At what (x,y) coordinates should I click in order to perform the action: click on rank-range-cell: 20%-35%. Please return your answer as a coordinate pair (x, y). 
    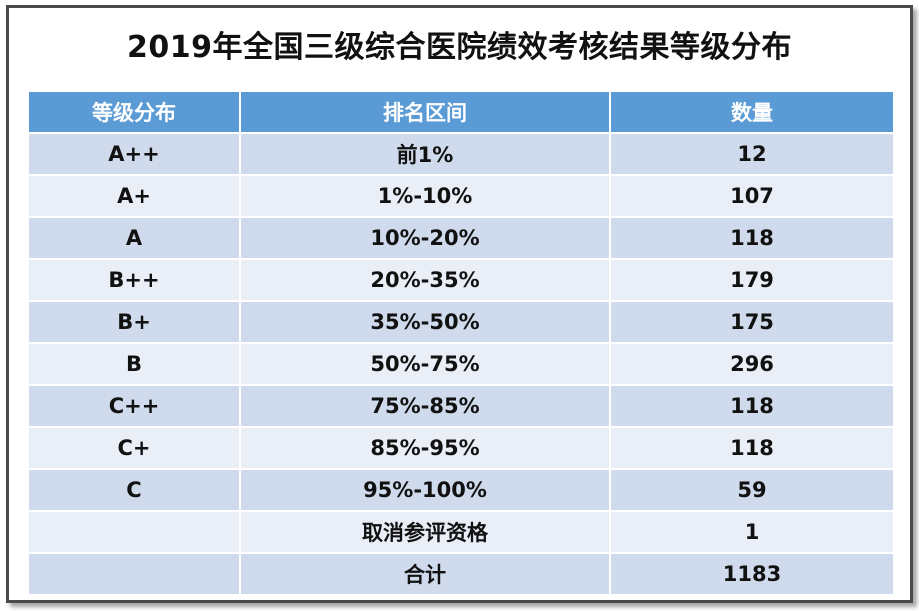
    Looking at the image, I should click on (425, 280).